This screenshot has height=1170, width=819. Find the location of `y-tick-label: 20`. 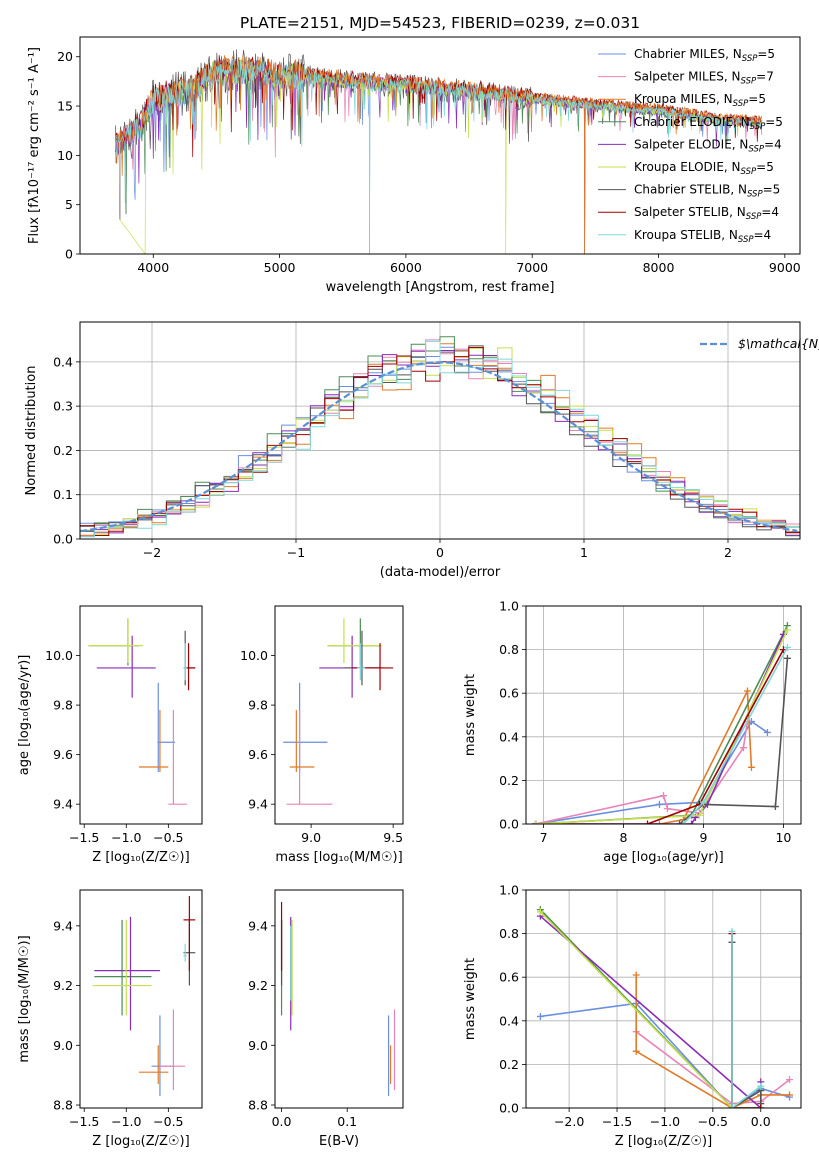

y-tick-label: 20 is located at coordinates (65, 56).